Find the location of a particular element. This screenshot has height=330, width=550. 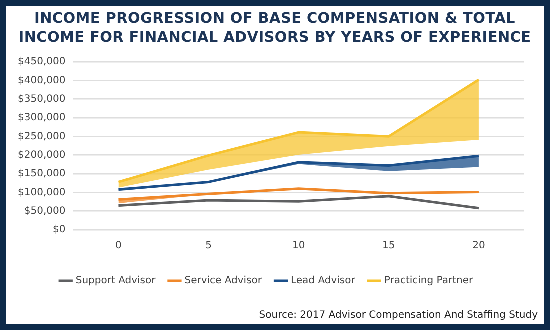

y-tick-label: $150,000 is located at coordinates (42, 174).